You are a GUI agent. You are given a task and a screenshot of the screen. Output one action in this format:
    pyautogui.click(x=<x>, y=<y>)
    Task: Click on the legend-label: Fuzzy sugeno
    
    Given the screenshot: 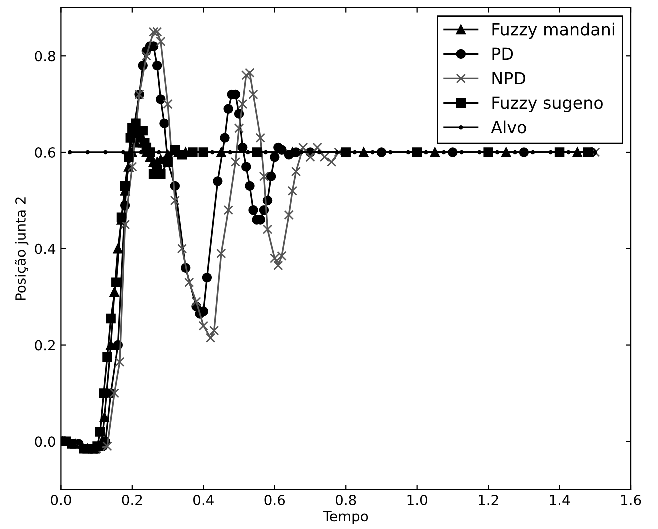 What is the action you would take?
    pyautogui.click(x=547, y=104)
    